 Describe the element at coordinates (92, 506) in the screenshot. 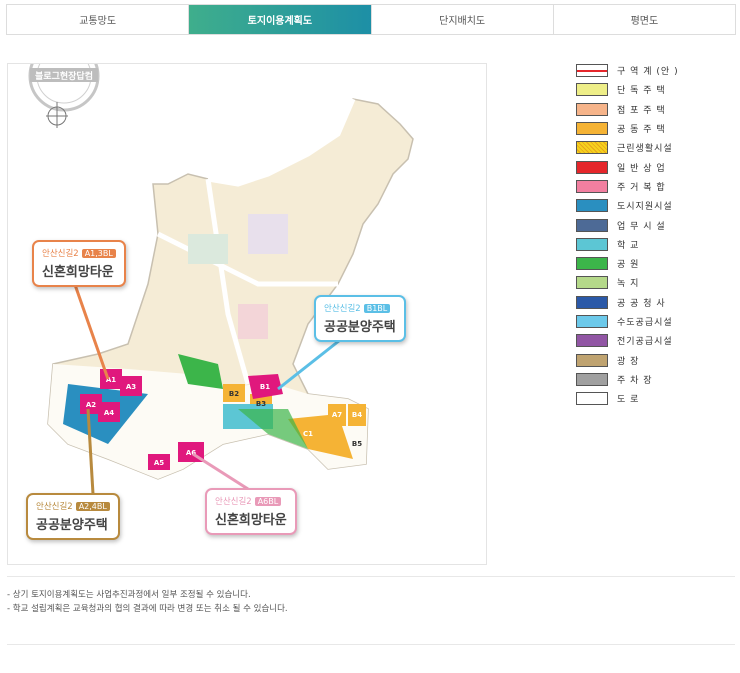

I see `callout-tag: A2,4BL` at that location.